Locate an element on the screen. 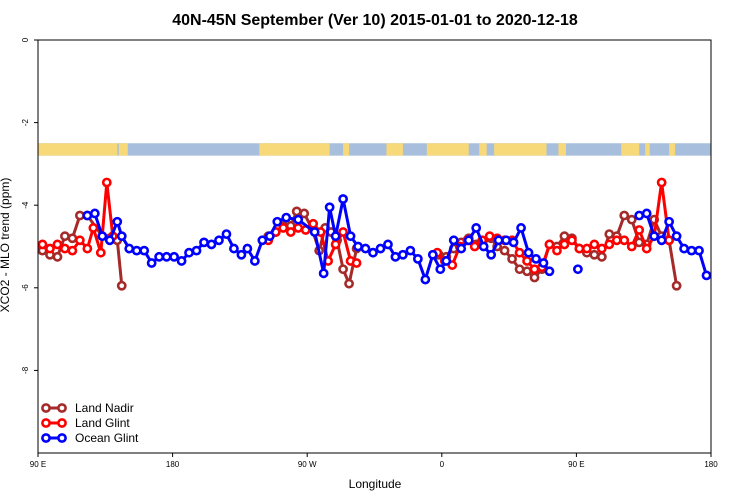  legend-label-land-nadir: Land Nadir is located at coordinates (104, 408).